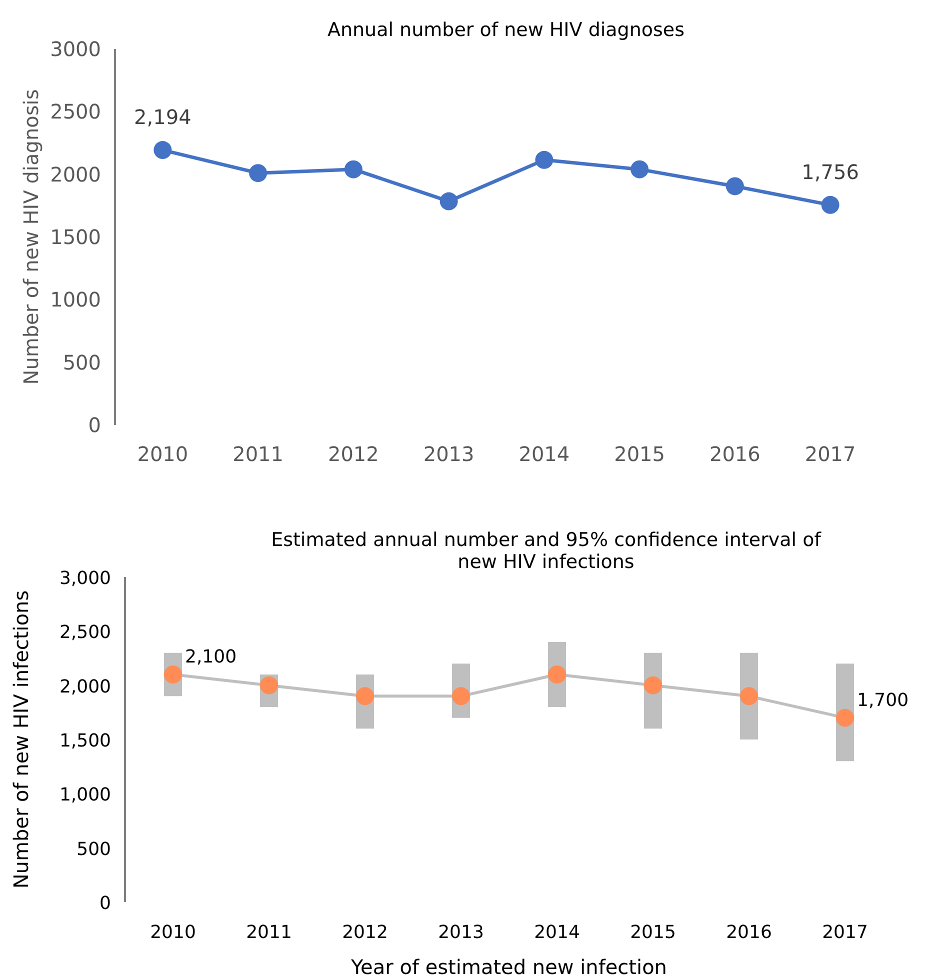 This screenshot has height=977, width=931. Describe the element at coordinates (211, 657) in the screenshot. I see `data-label: 2,100` at that location.